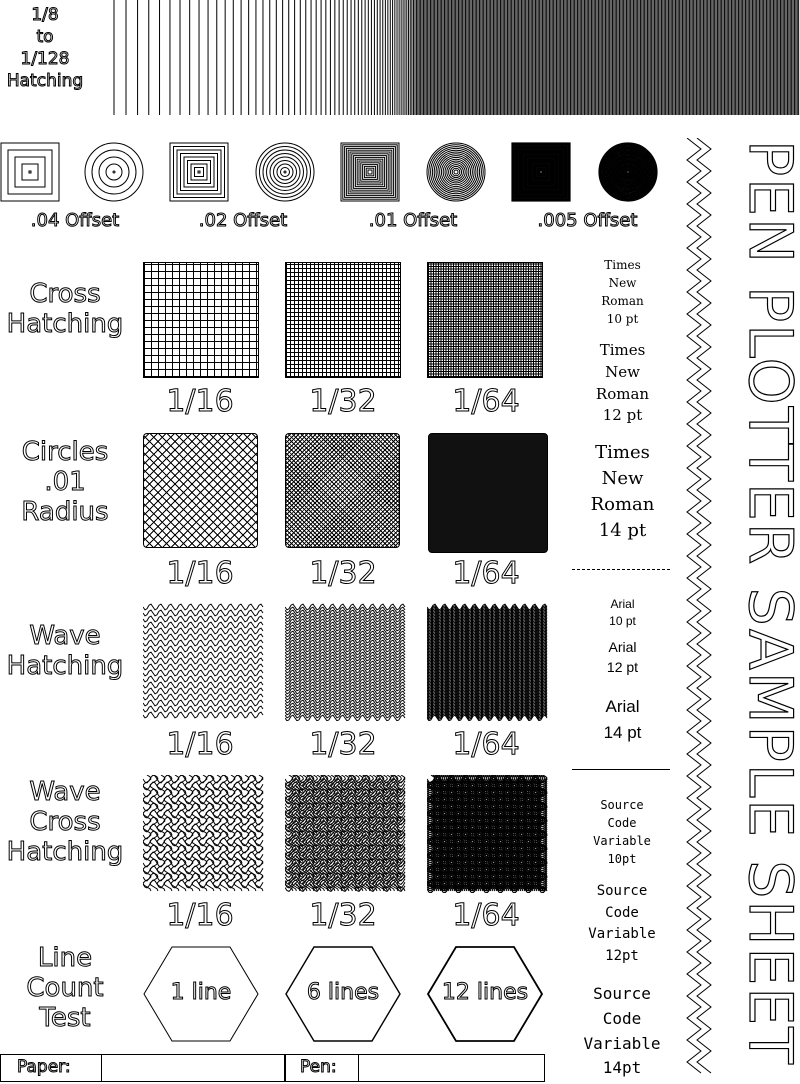 The height and width of the screenshot is (1084, 800). I want to click on cross-hatch-1-16-swatch, so click(201, 320).